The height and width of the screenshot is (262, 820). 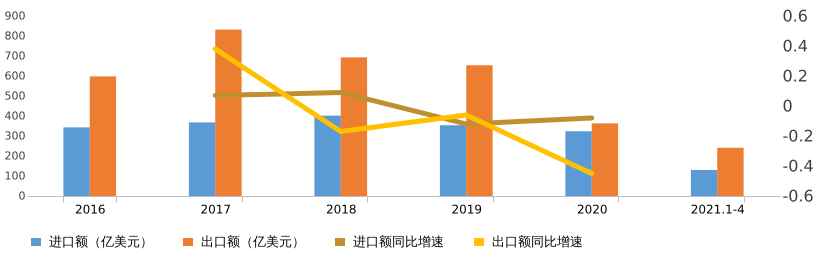 What do you see at coordinates (15, 116) in the screenshot?
I see `y-tick-label: 400` at bounding box center [15, 116].